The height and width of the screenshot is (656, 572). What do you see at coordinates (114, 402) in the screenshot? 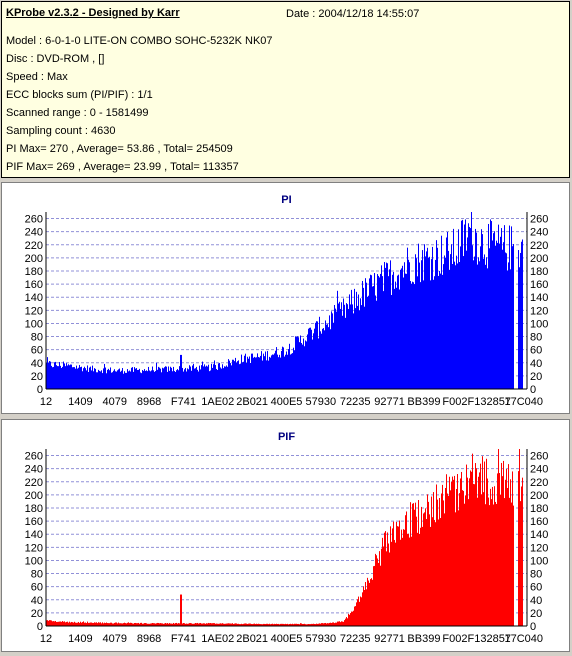
I see `pi-x-tick-label: 4079` at bounding box center [114, 402].